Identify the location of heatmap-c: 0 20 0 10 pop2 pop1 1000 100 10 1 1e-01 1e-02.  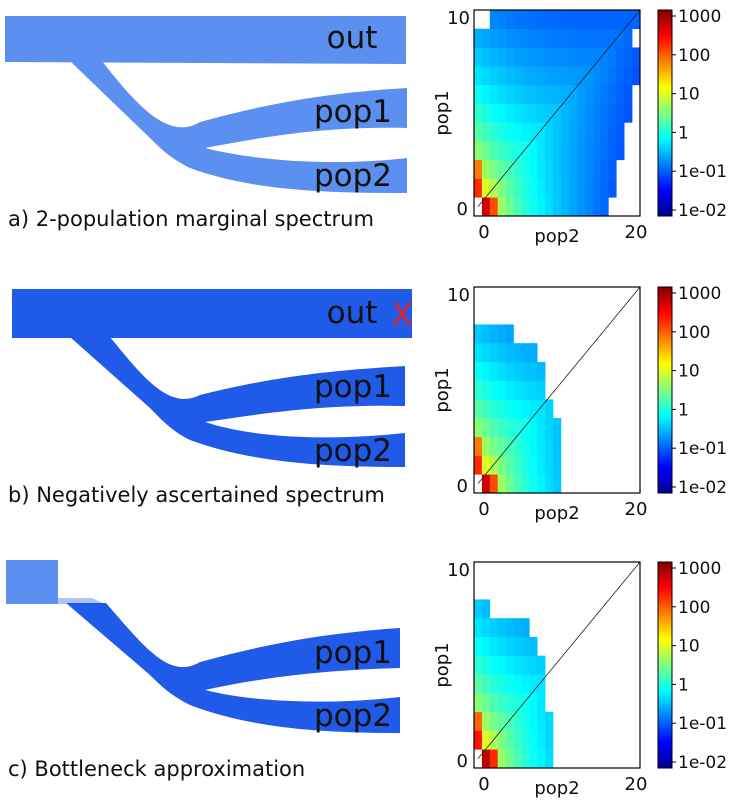
(579, 679).